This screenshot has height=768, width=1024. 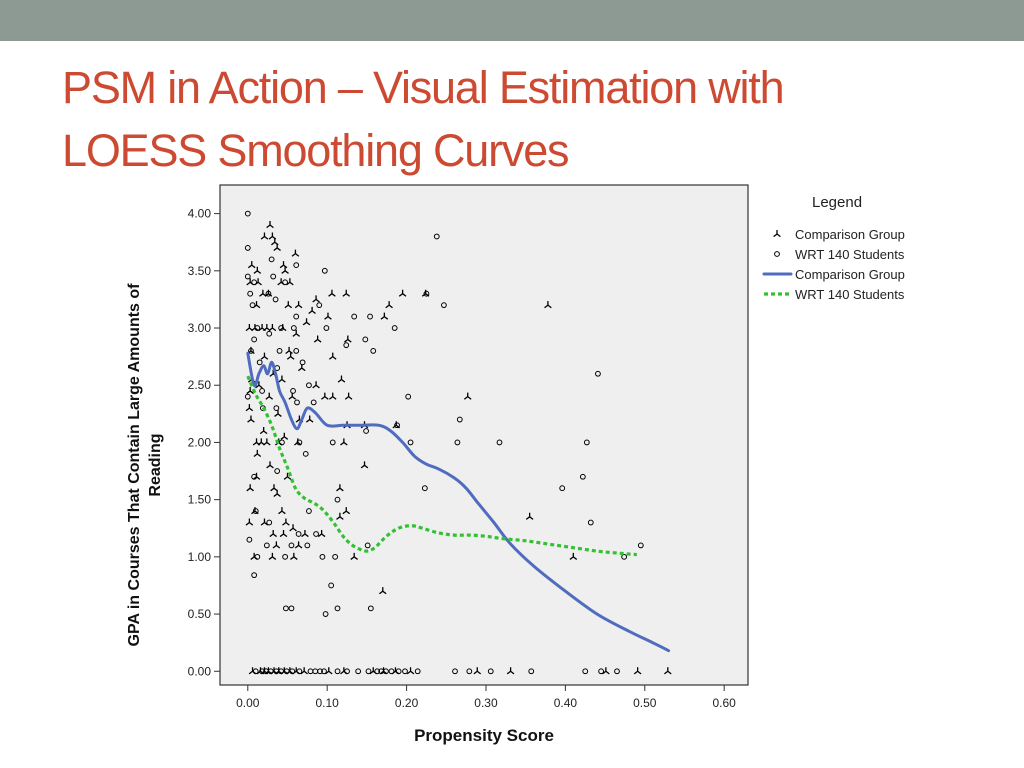 I want to click on legend-triangle-marker, so click(x=777, y=234).